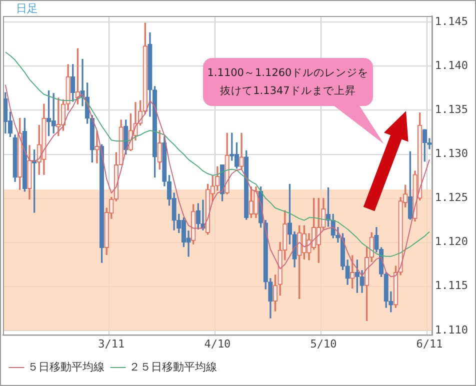  Describe the element at coordinates (66, 367) in the screenshot. I see `legend-label: ５日移動平均線` at that location.